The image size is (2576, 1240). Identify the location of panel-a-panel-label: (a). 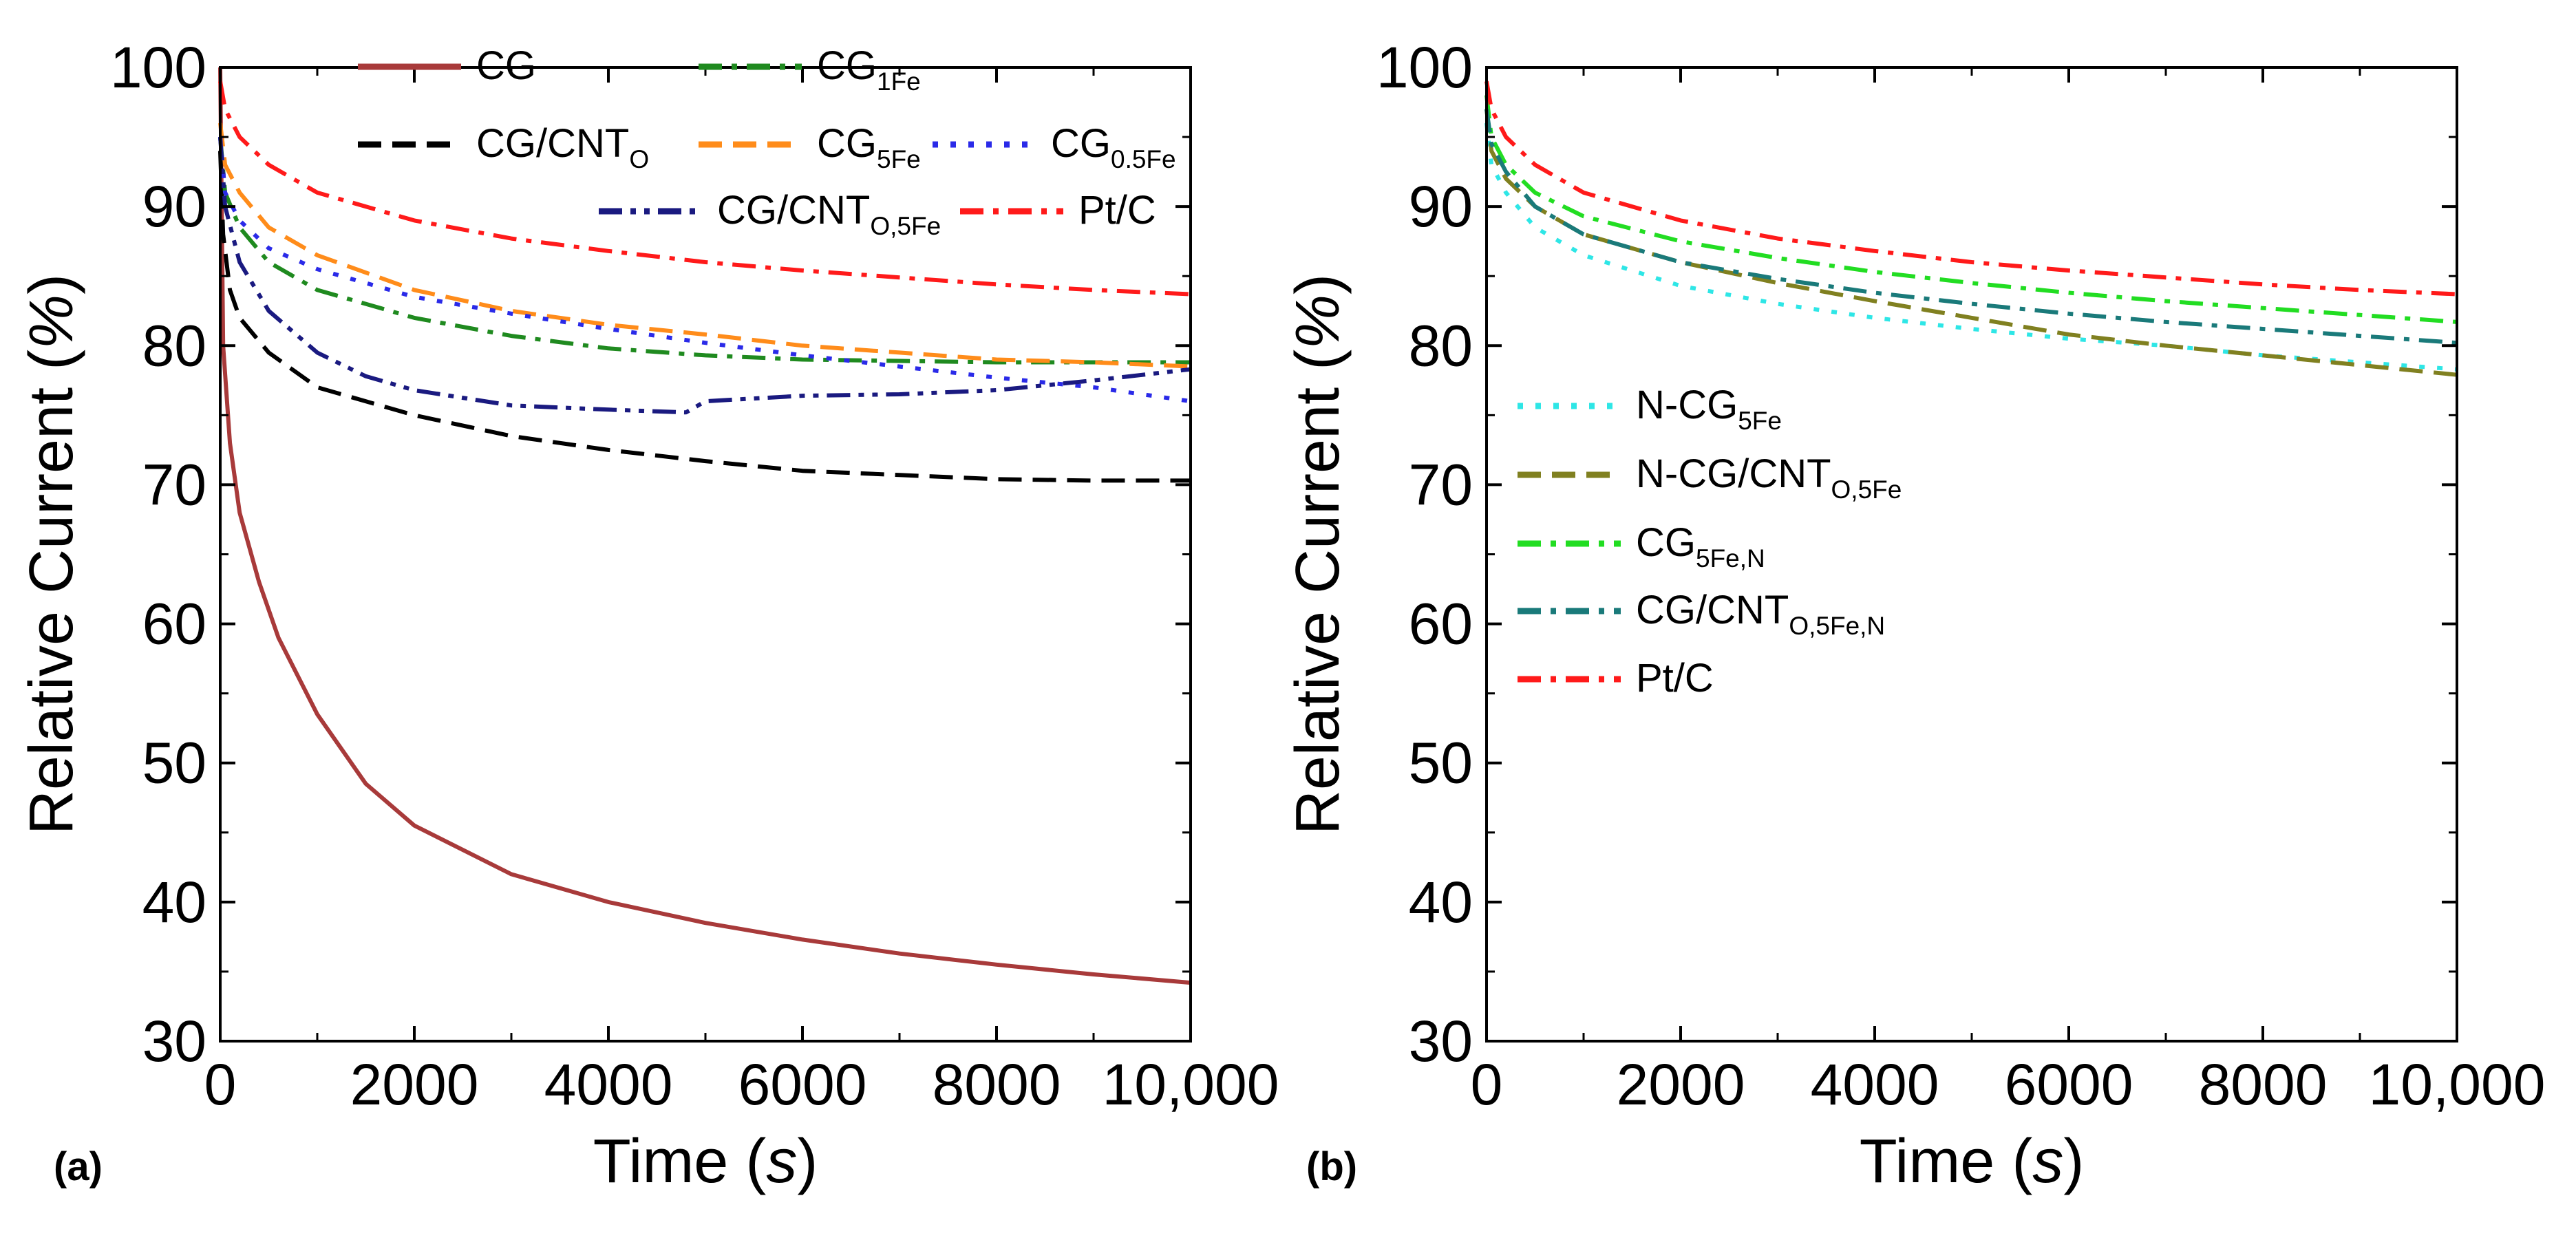
(78, 1166).